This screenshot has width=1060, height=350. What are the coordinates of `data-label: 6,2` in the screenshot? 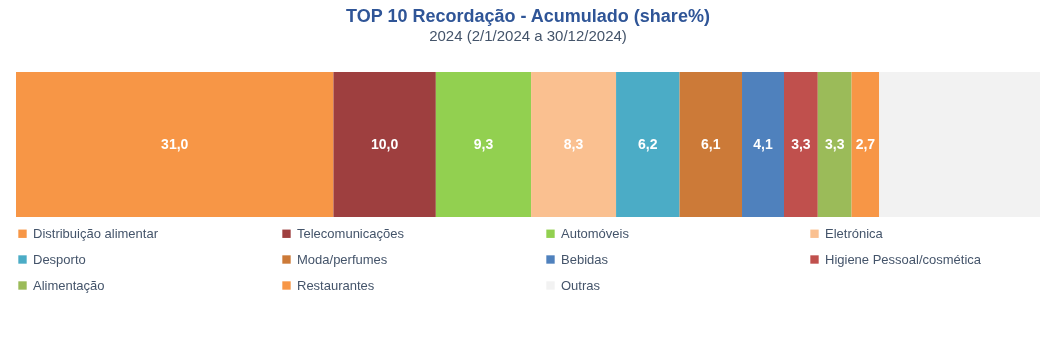 It's located at (648, 143).